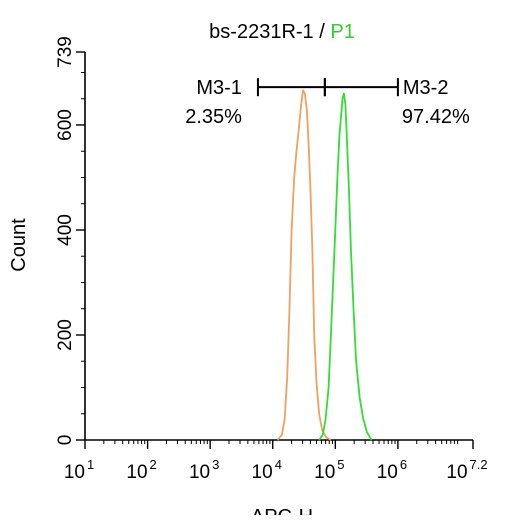 The image size is (513, 520). Describe the element at coordinates (426, 88) in the screenshot. I see `gate-2-name: M3-2` at that location.